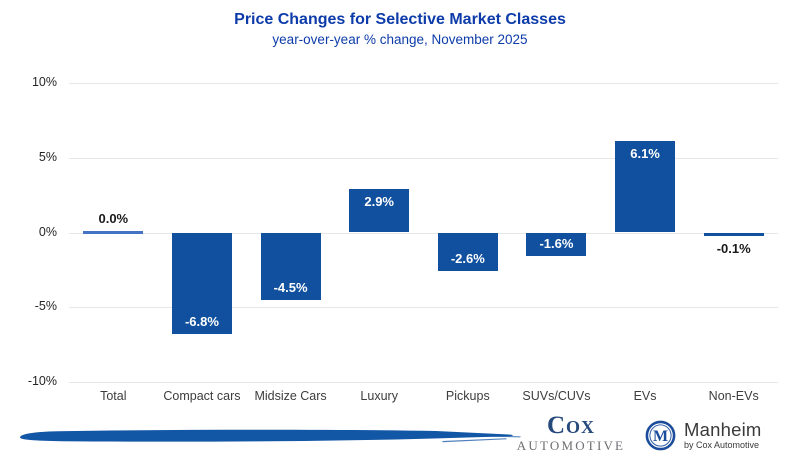 The image size is (800, 468). What do you see at coordinates (733, 396) in the screenshot?
I see `x-axis-category-label: Non-EVs` at bounding box center [733, 396].